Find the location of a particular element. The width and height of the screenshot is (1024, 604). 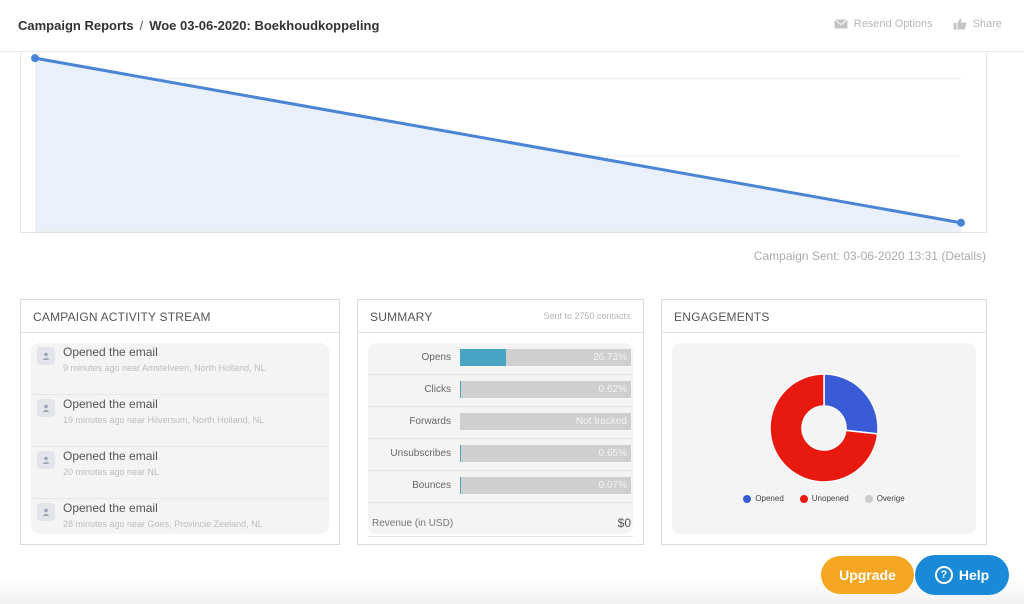

summary-label: Opens is located at coordinates (436, 357).